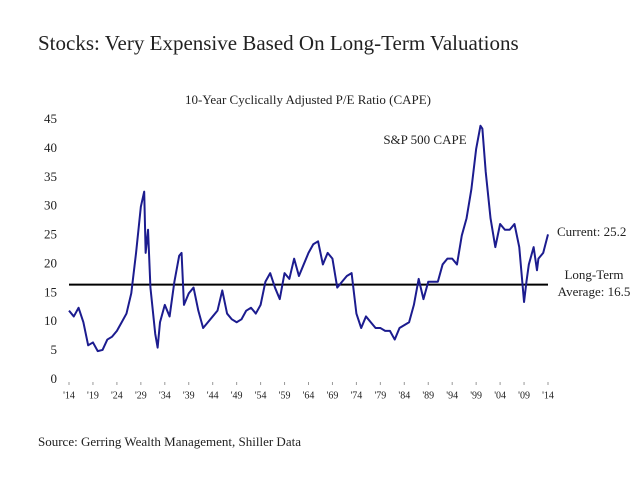 This screenshot has height=480, width=640. I want to click on y-tick-label: 10, so click(50, 320).